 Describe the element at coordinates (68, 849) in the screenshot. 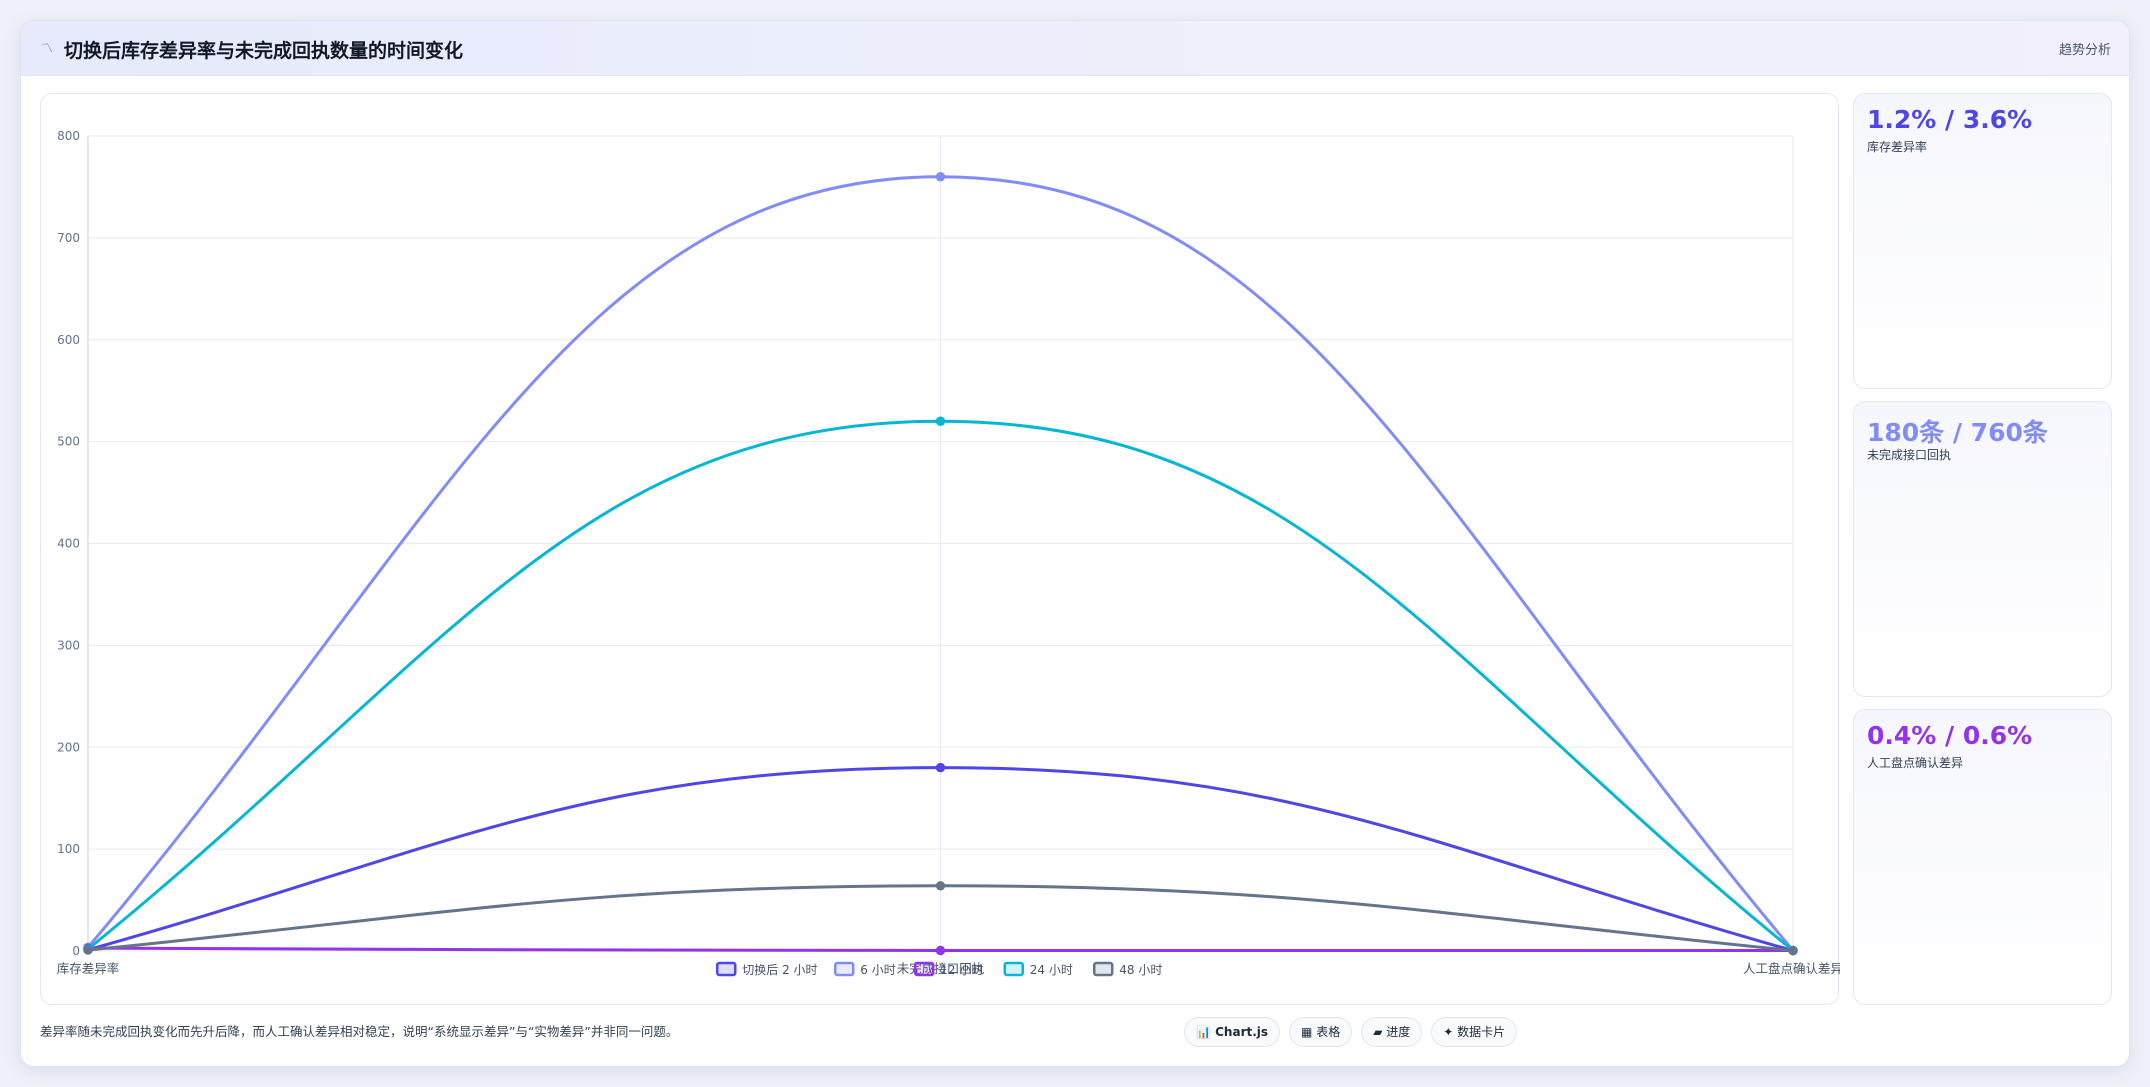

I see `y-tick-label: 100` at that location.